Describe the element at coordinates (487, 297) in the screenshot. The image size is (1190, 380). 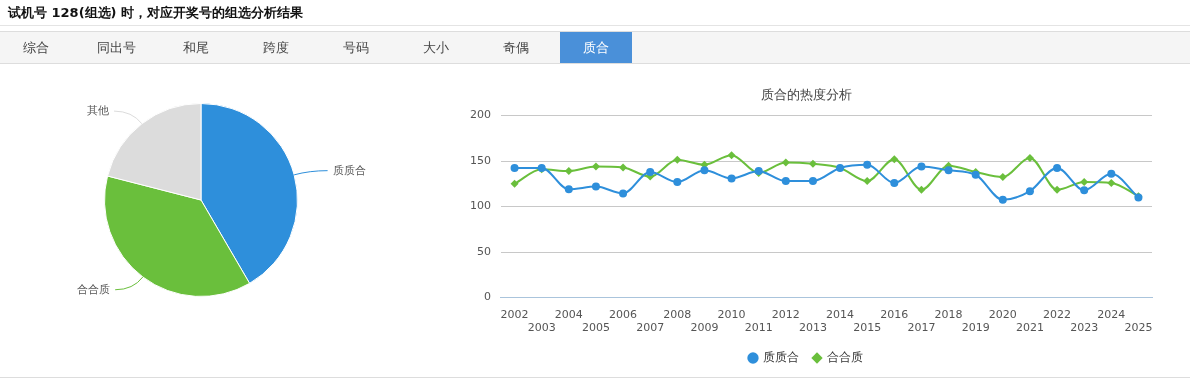
I see `y-tick-label: 0` at that location.